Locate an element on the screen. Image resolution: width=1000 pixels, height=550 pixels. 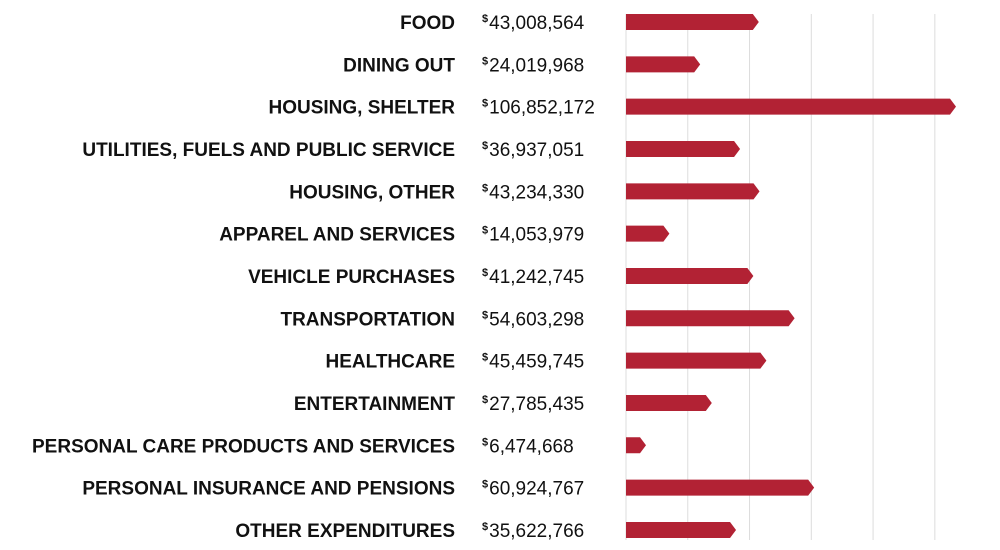
value-number: 36,937,051 is located at coordinates (536, 150).